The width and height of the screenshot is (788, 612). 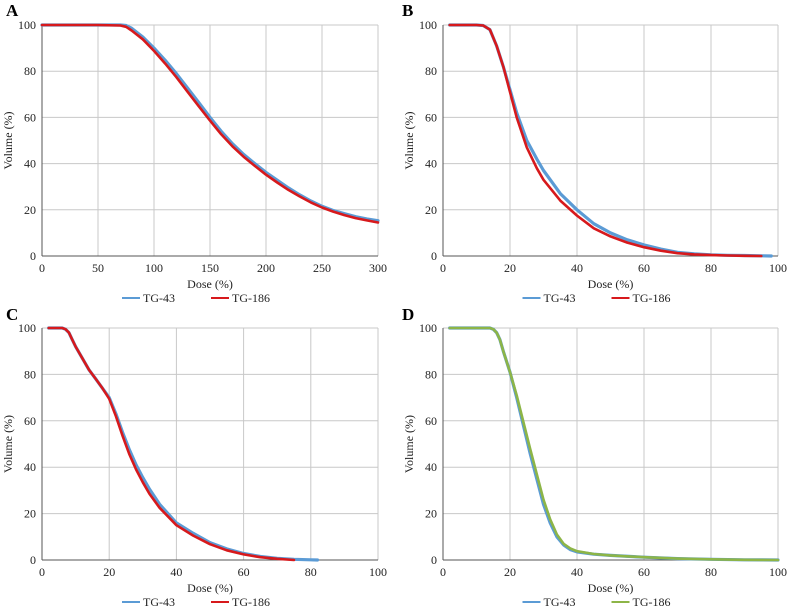 I want to click on panel-letter: C, so click(x=12, y=314).